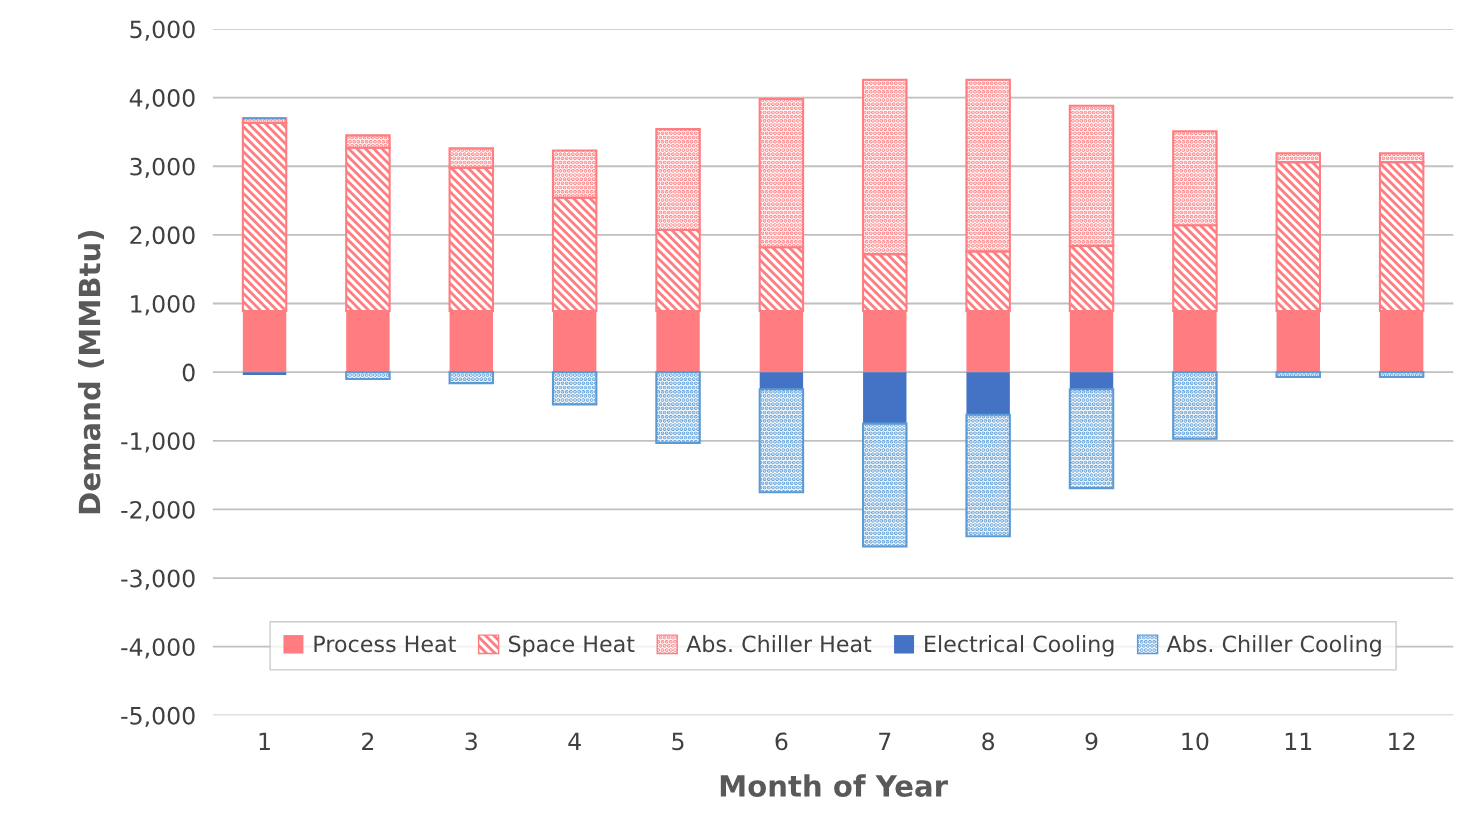 Image resolution: width=1468 pixels, height=827 pixels. Describe the element at coordinates (834, 785) in the screenshot. I see `x-axis-title: Month of Year` at that location.